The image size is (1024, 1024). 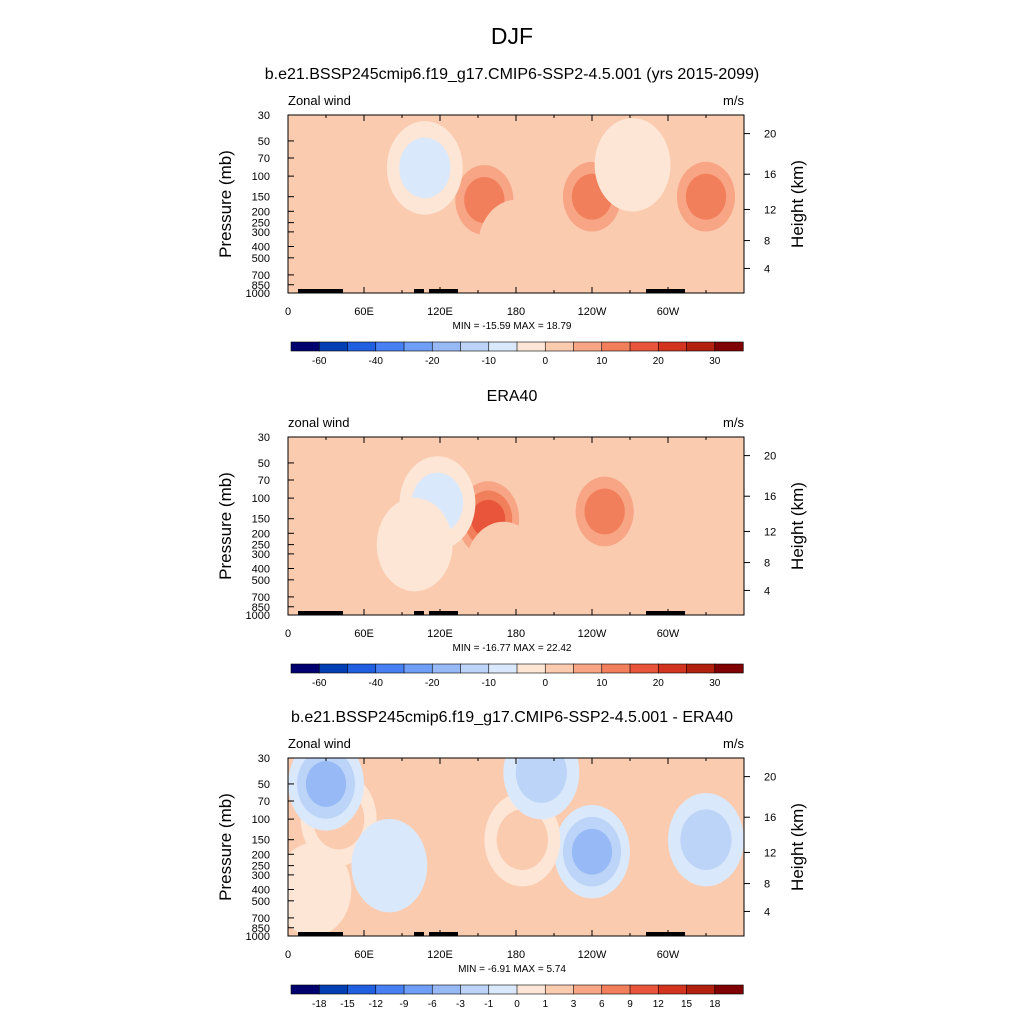 What do you see at coordinates (404, 1004) in the screenshot?
I see `colorbar-label: -9` at bounding box center [404, 1004].